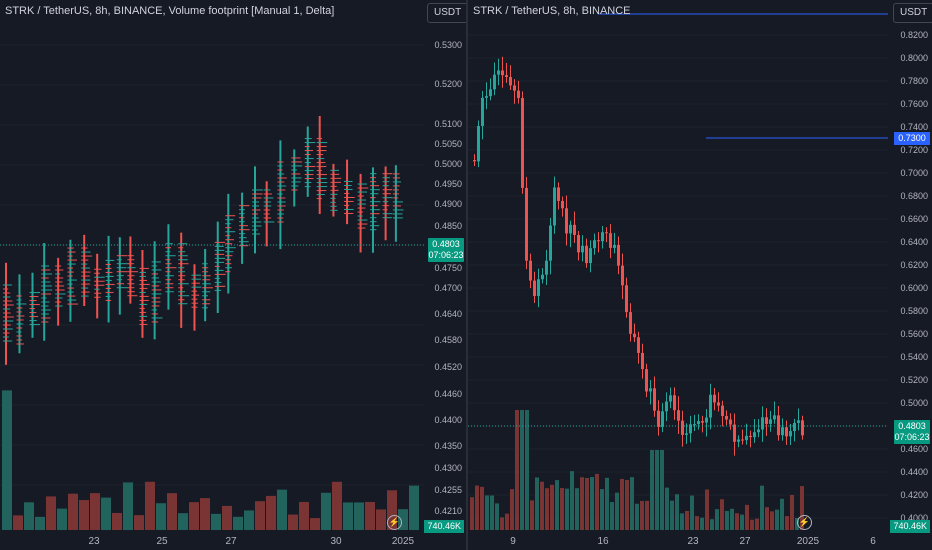  What do you see at coordinates (448, 226) in the screenshot?
I see `price-tick: 0.4850` at bounding box center [448, 226].